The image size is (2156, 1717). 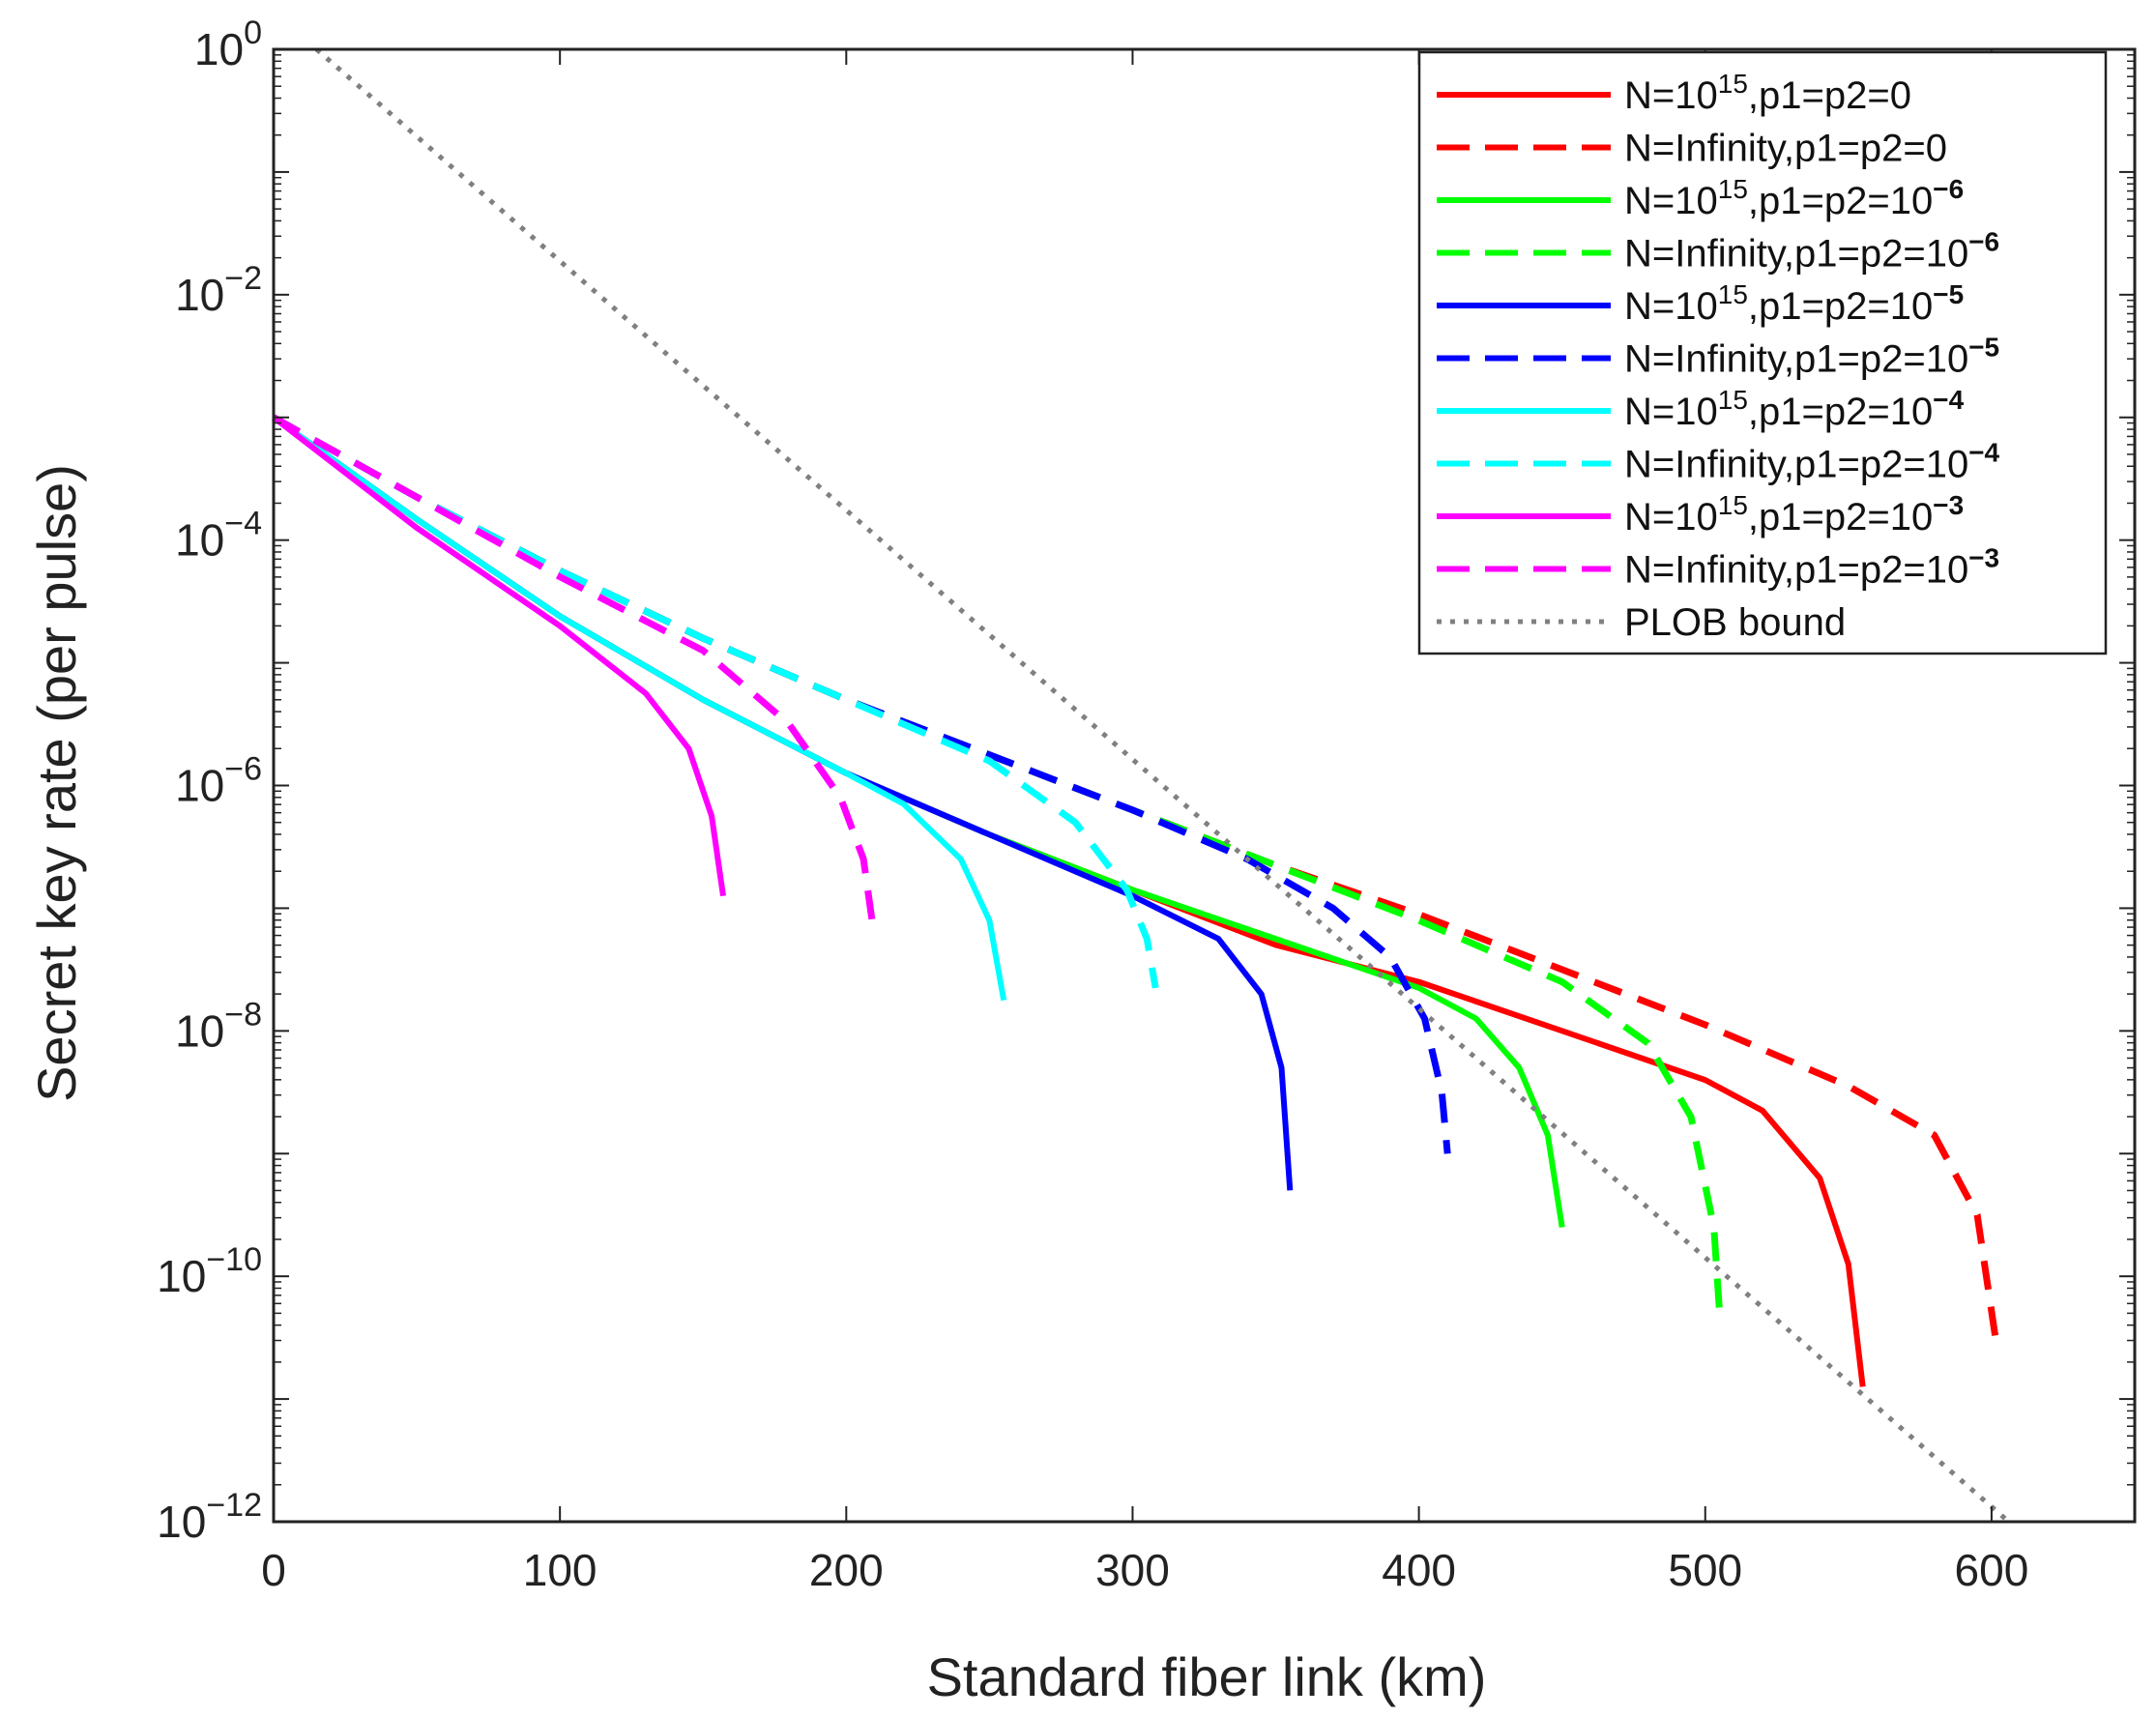 I want to click on y-tick-label: 10⁻⁸, so click(x=218, y=1026).